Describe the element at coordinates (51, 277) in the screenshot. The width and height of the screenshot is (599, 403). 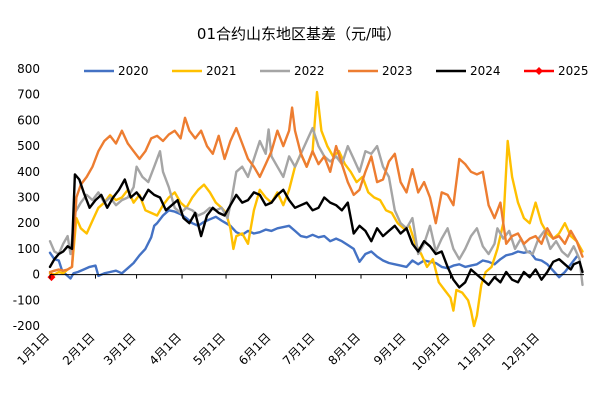
I see `series-point-2025` at that location.